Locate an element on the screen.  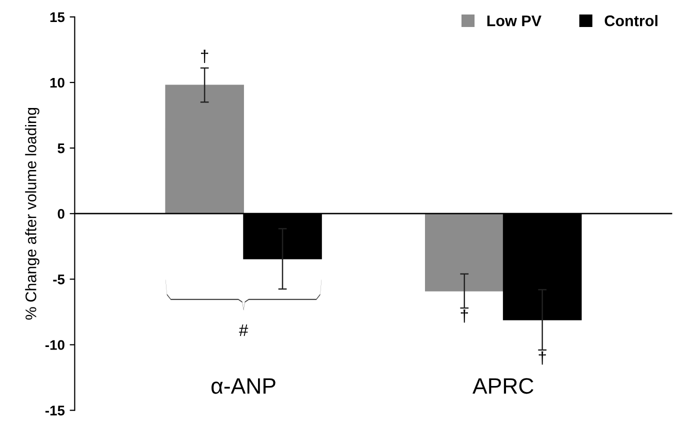
y-axis-title: % Change after volume loading is located at coordinates (32, 214).